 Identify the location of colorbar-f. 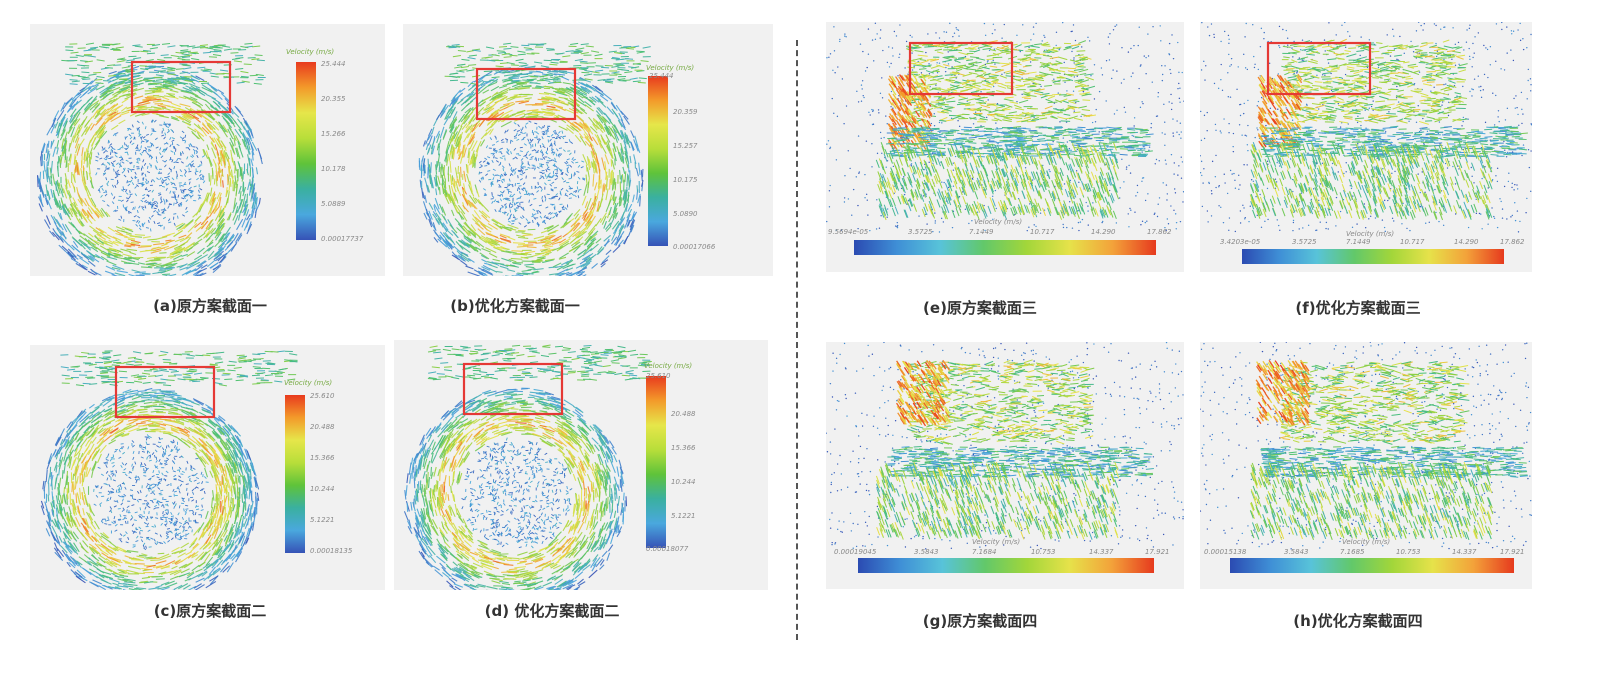
(1373, 256).